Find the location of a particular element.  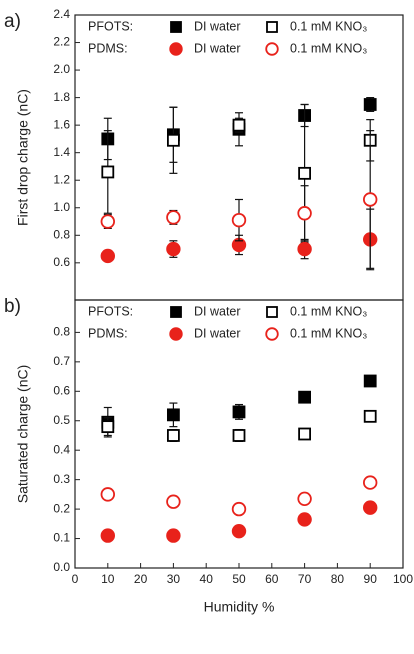

y-tick-label: 0.7 is located at coordinates (61, 361).